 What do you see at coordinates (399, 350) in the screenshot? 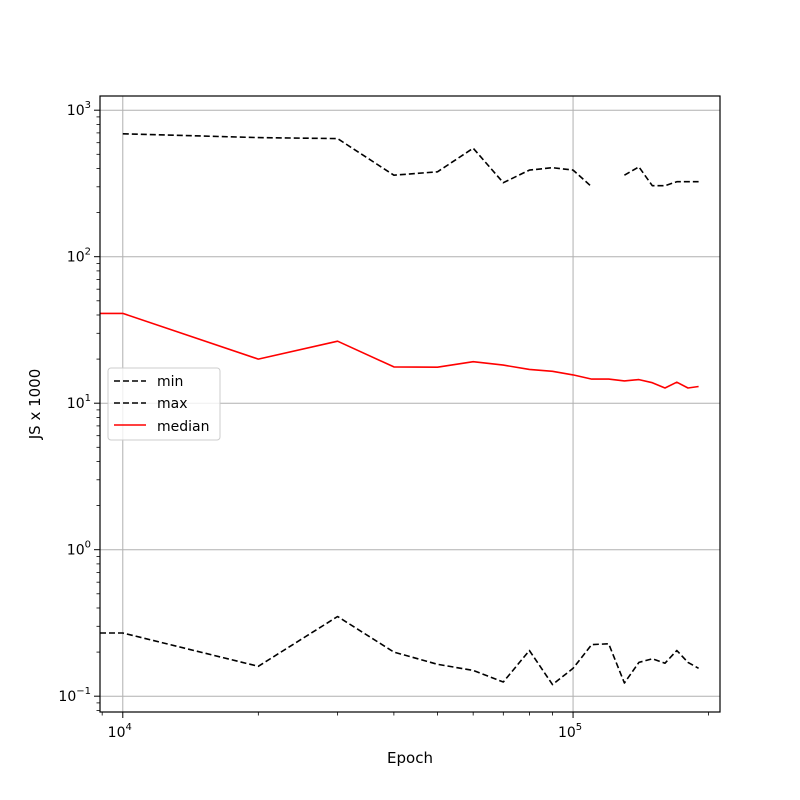
I see `series-line-median` at bounding box center [399, 350].